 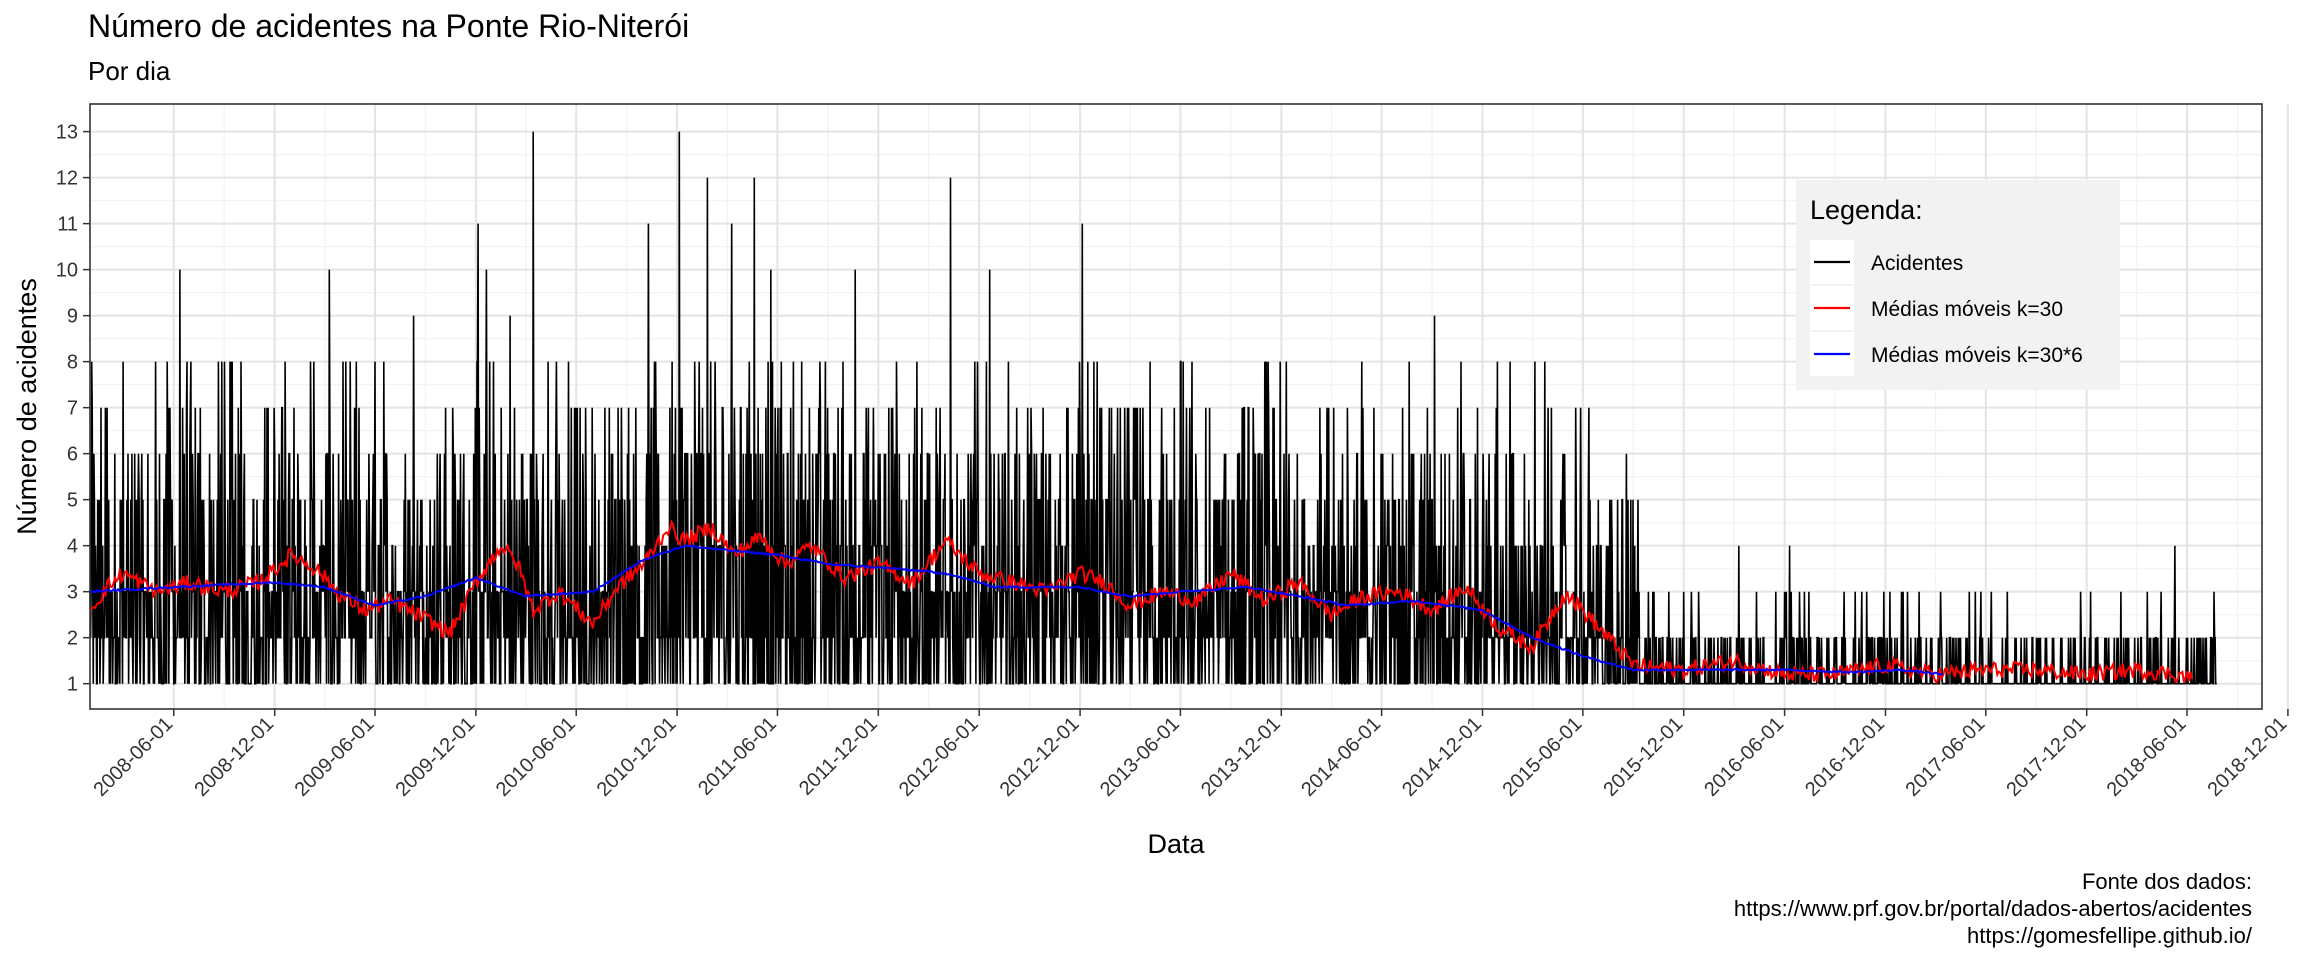 What do you see at coordinates (1341, 757) in the screenshot?
I see `x-tick-label: 2014-06-01` at bounding box center [1341, 757].